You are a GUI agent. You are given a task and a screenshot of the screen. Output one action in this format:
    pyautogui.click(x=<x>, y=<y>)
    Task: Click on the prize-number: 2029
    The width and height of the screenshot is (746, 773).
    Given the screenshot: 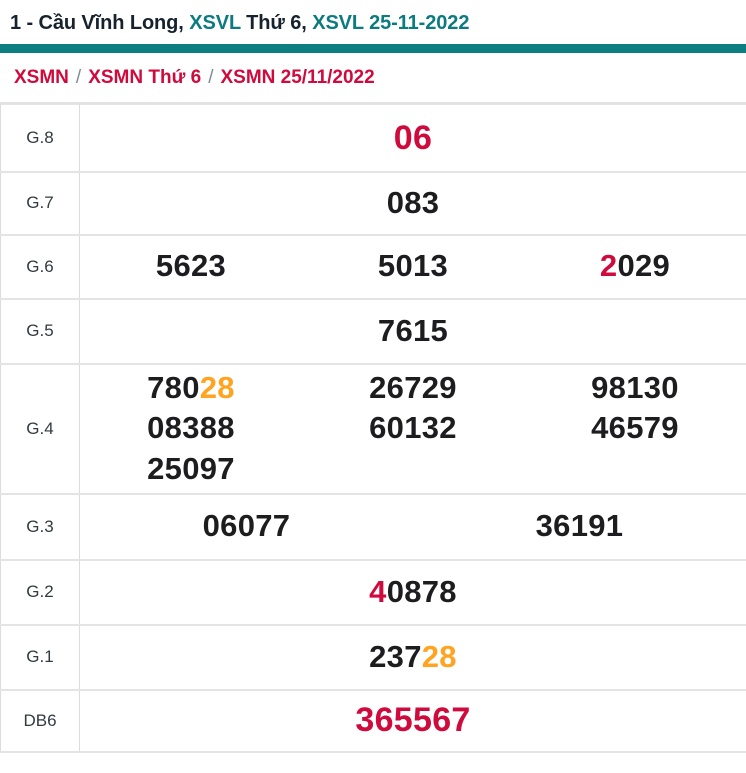 What is the action you would take?
    pyautogui.click(x=635, y=266)
    